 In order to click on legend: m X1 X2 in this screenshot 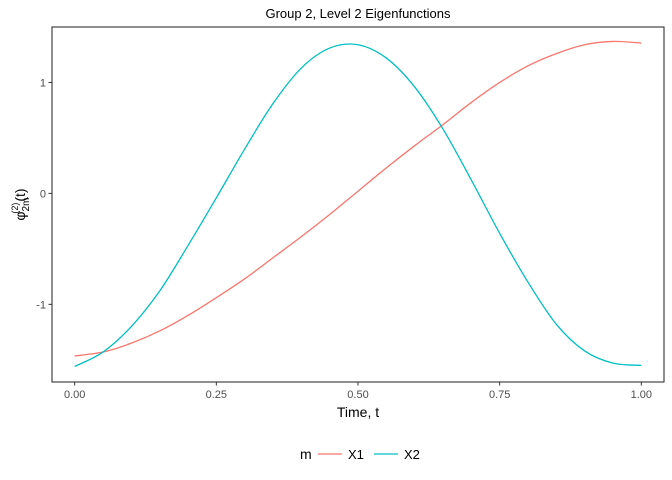, I will do `click(360, 454)`.